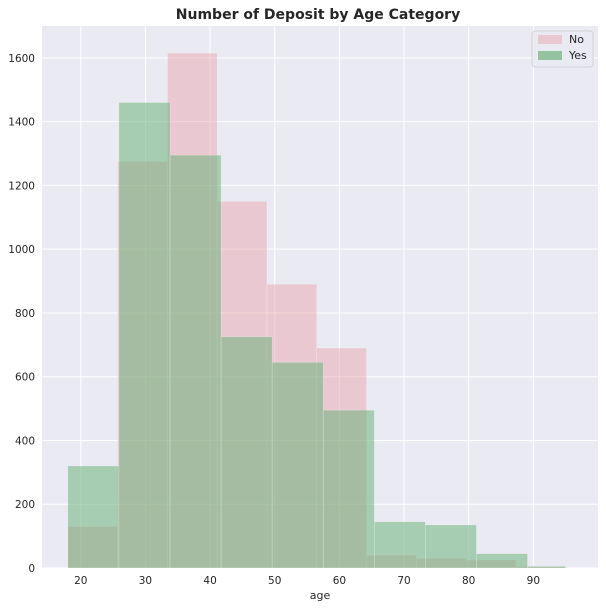  Describe the element at coordinates (533, 581) in the screenshot. I see `x-tick-label: 90` at that location.